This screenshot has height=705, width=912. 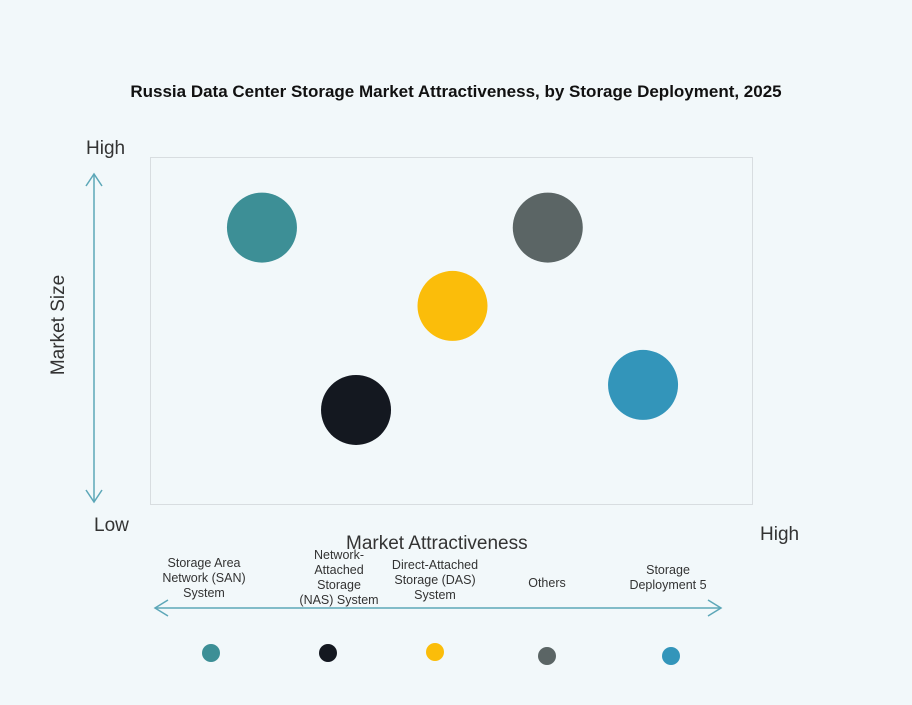 What do you see at coordinates (780, 534) in the screenshot?
I see `x-high-label: High` at bounding box center [780, 534].